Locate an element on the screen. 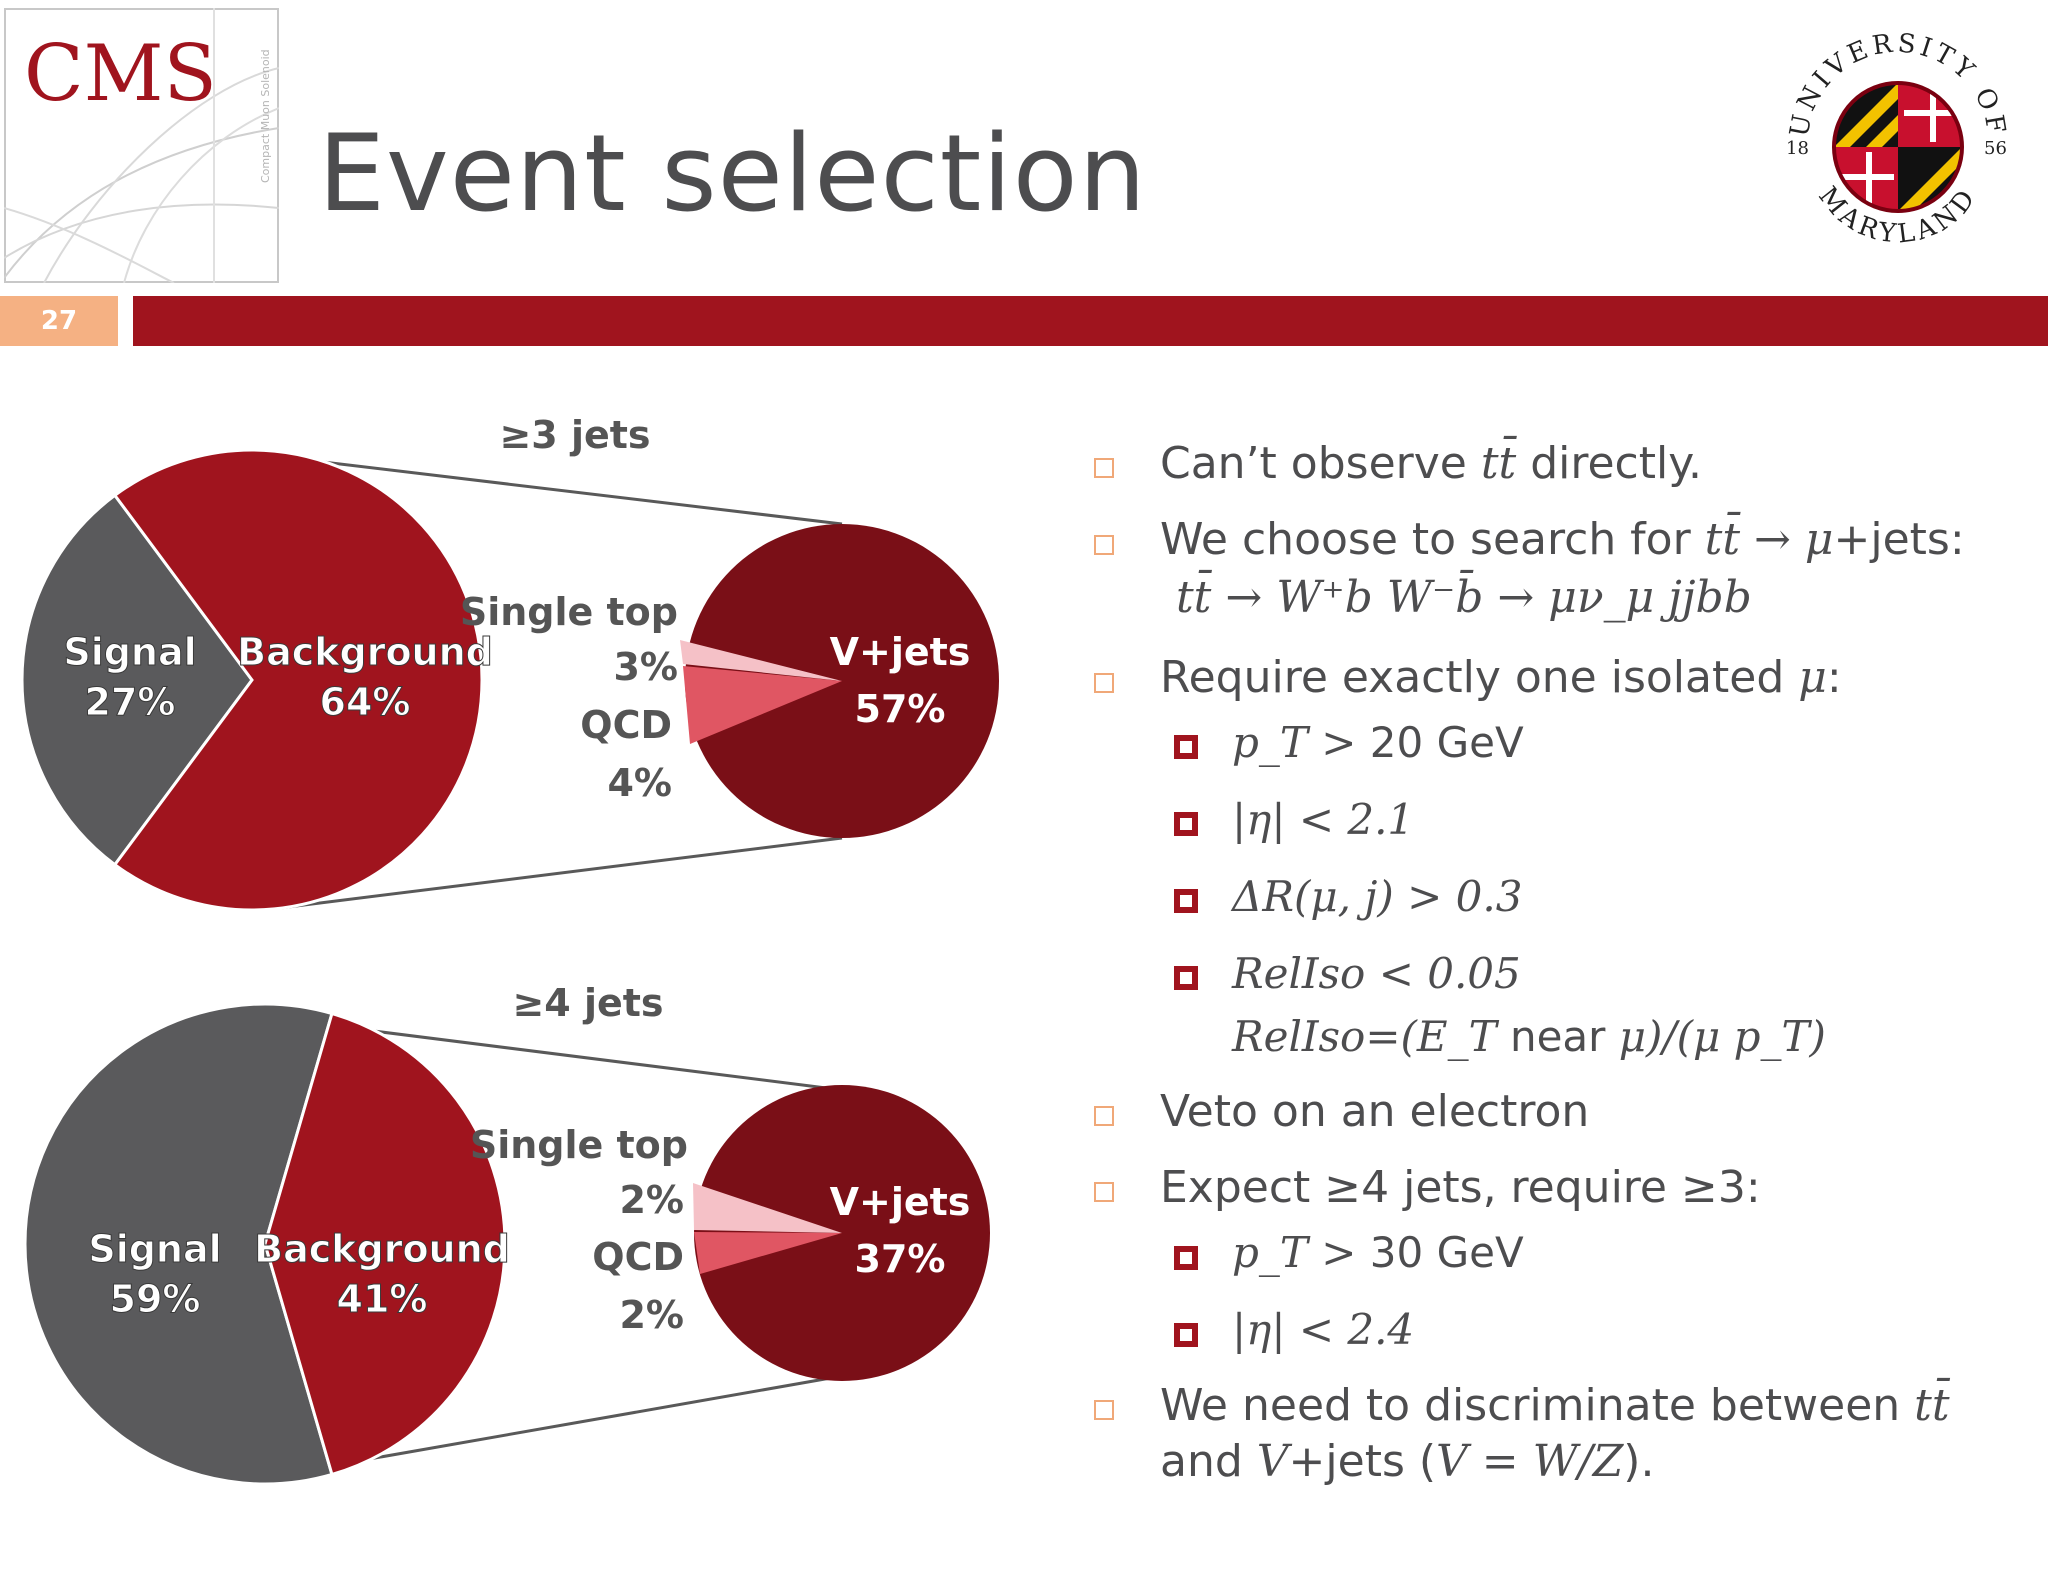 The height and width of the screenshot is (1582, 2048). breakdown-value-label: 3% is located at coordinates (645, 667).